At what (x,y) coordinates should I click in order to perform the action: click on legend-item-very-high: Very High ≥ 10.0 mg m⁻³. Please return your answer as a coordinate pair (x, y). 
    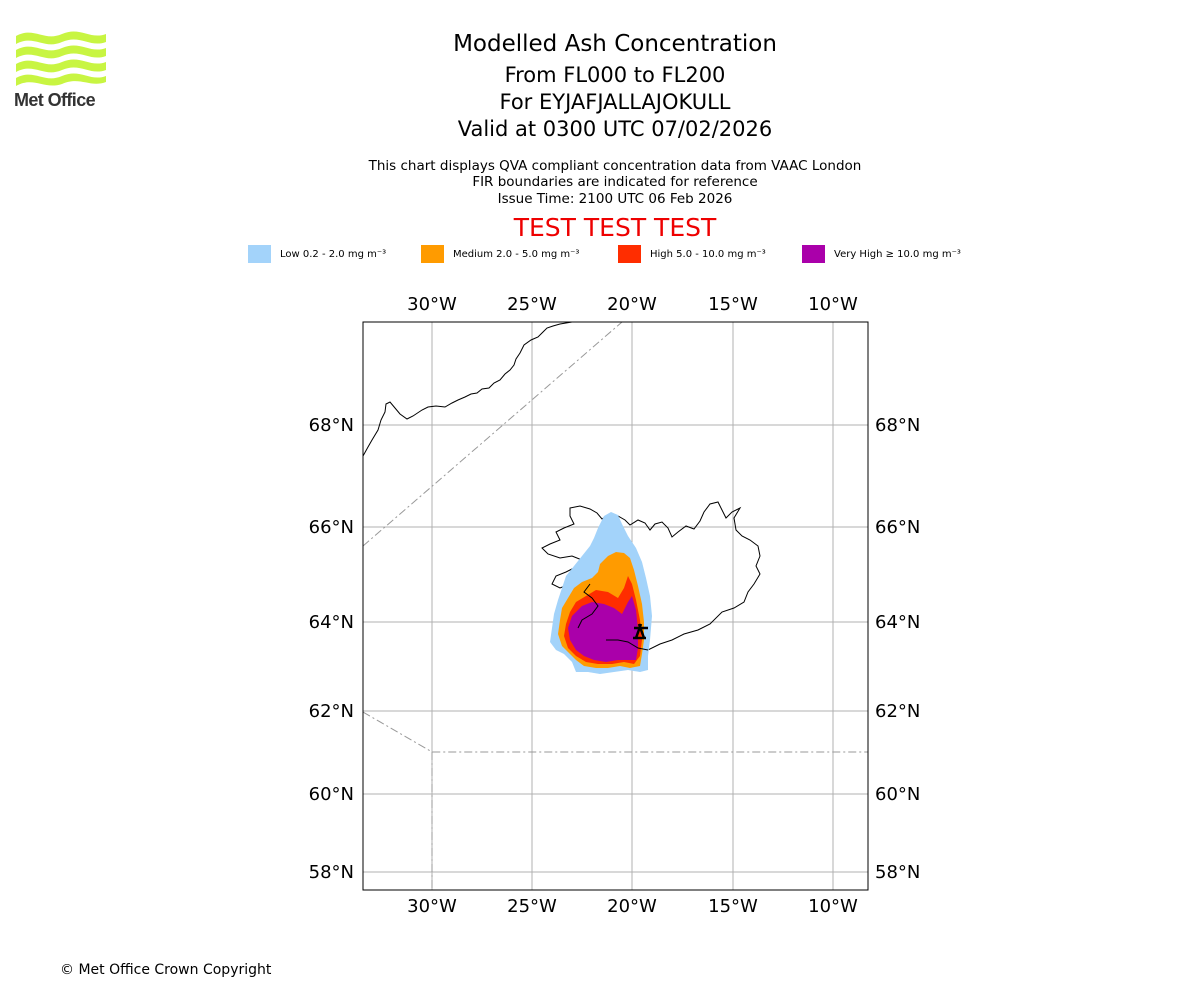
    Looking at the image, I should click on (881, 254).